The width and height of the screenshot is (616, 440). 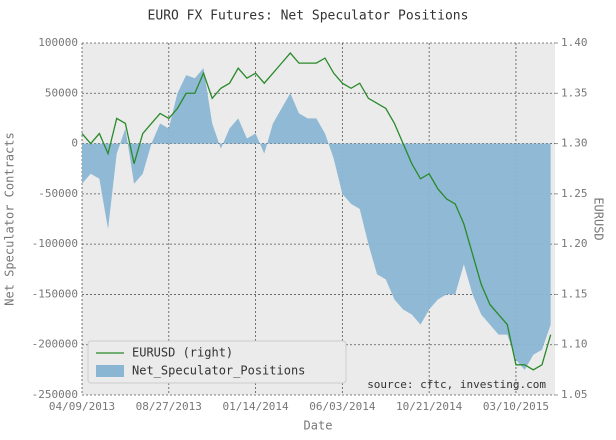 I want to click on x-tick-label: 01/14/2014, so click(x=255, y=406).